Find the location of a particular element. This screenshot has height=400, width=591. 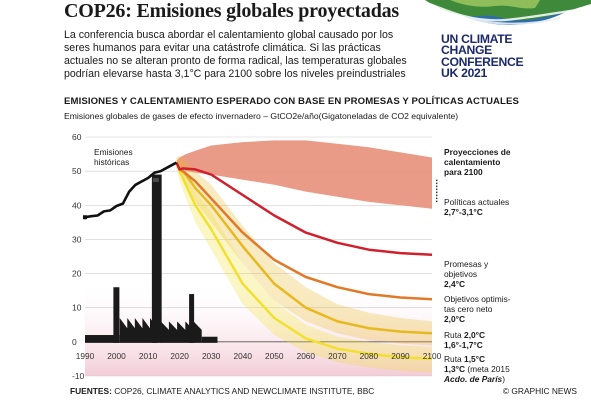

x-tick-label: 1990 is located at coordinates (85, 356).